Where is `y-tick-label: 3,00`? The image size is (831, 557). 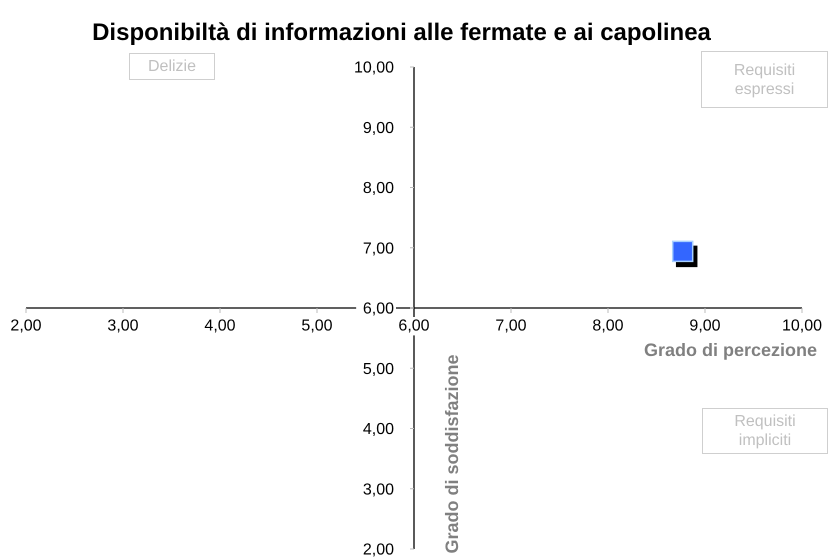
y-tick-label: 3,00 is located at coordinates (378, 489).